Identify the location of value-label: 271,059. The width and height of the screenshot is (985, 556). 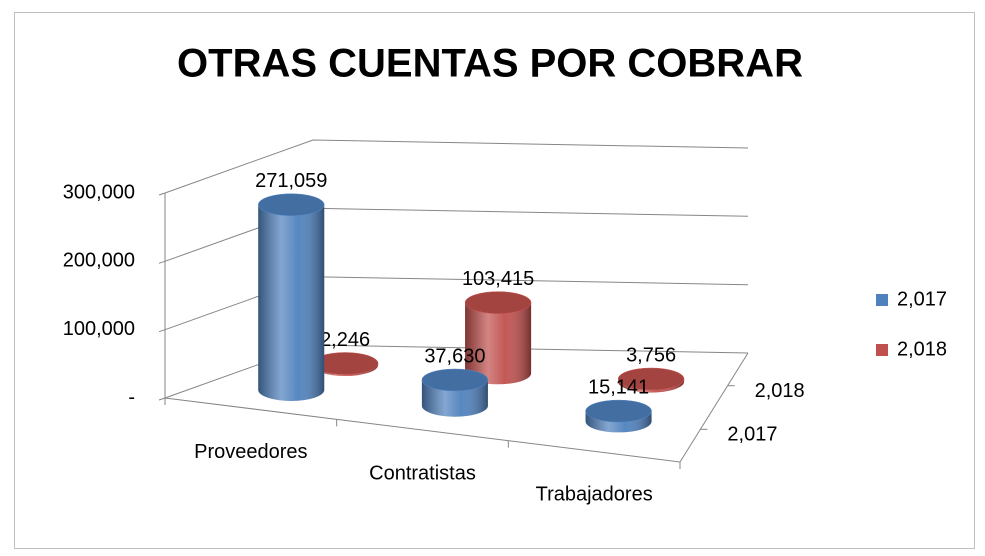
(291, 181).